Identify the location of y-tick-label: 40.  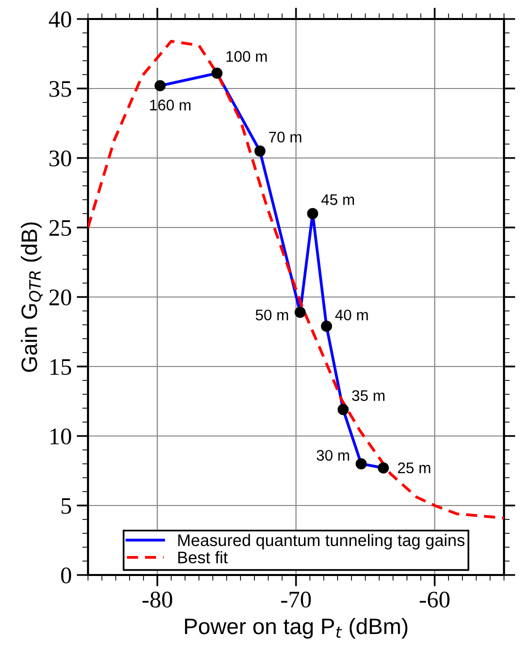
(60, 19).